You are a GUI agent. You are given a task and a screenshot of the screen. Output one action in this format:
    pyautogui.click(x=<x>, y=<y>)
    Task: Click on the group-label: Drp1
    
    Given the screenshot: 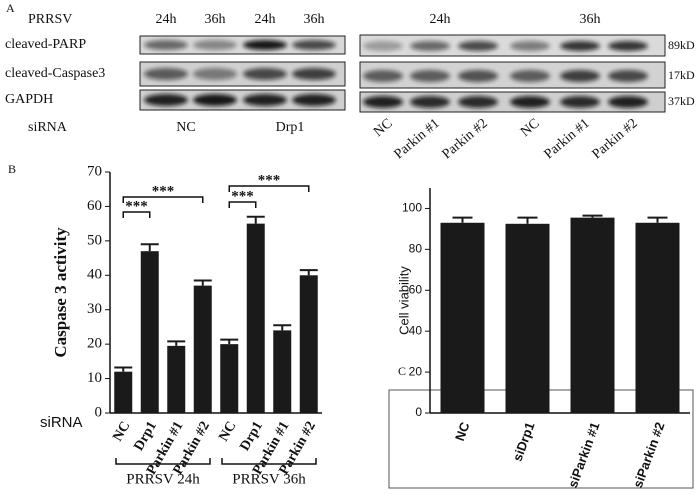 What is the action you would take?
    pyautogui.click(x=290, y=127)
    